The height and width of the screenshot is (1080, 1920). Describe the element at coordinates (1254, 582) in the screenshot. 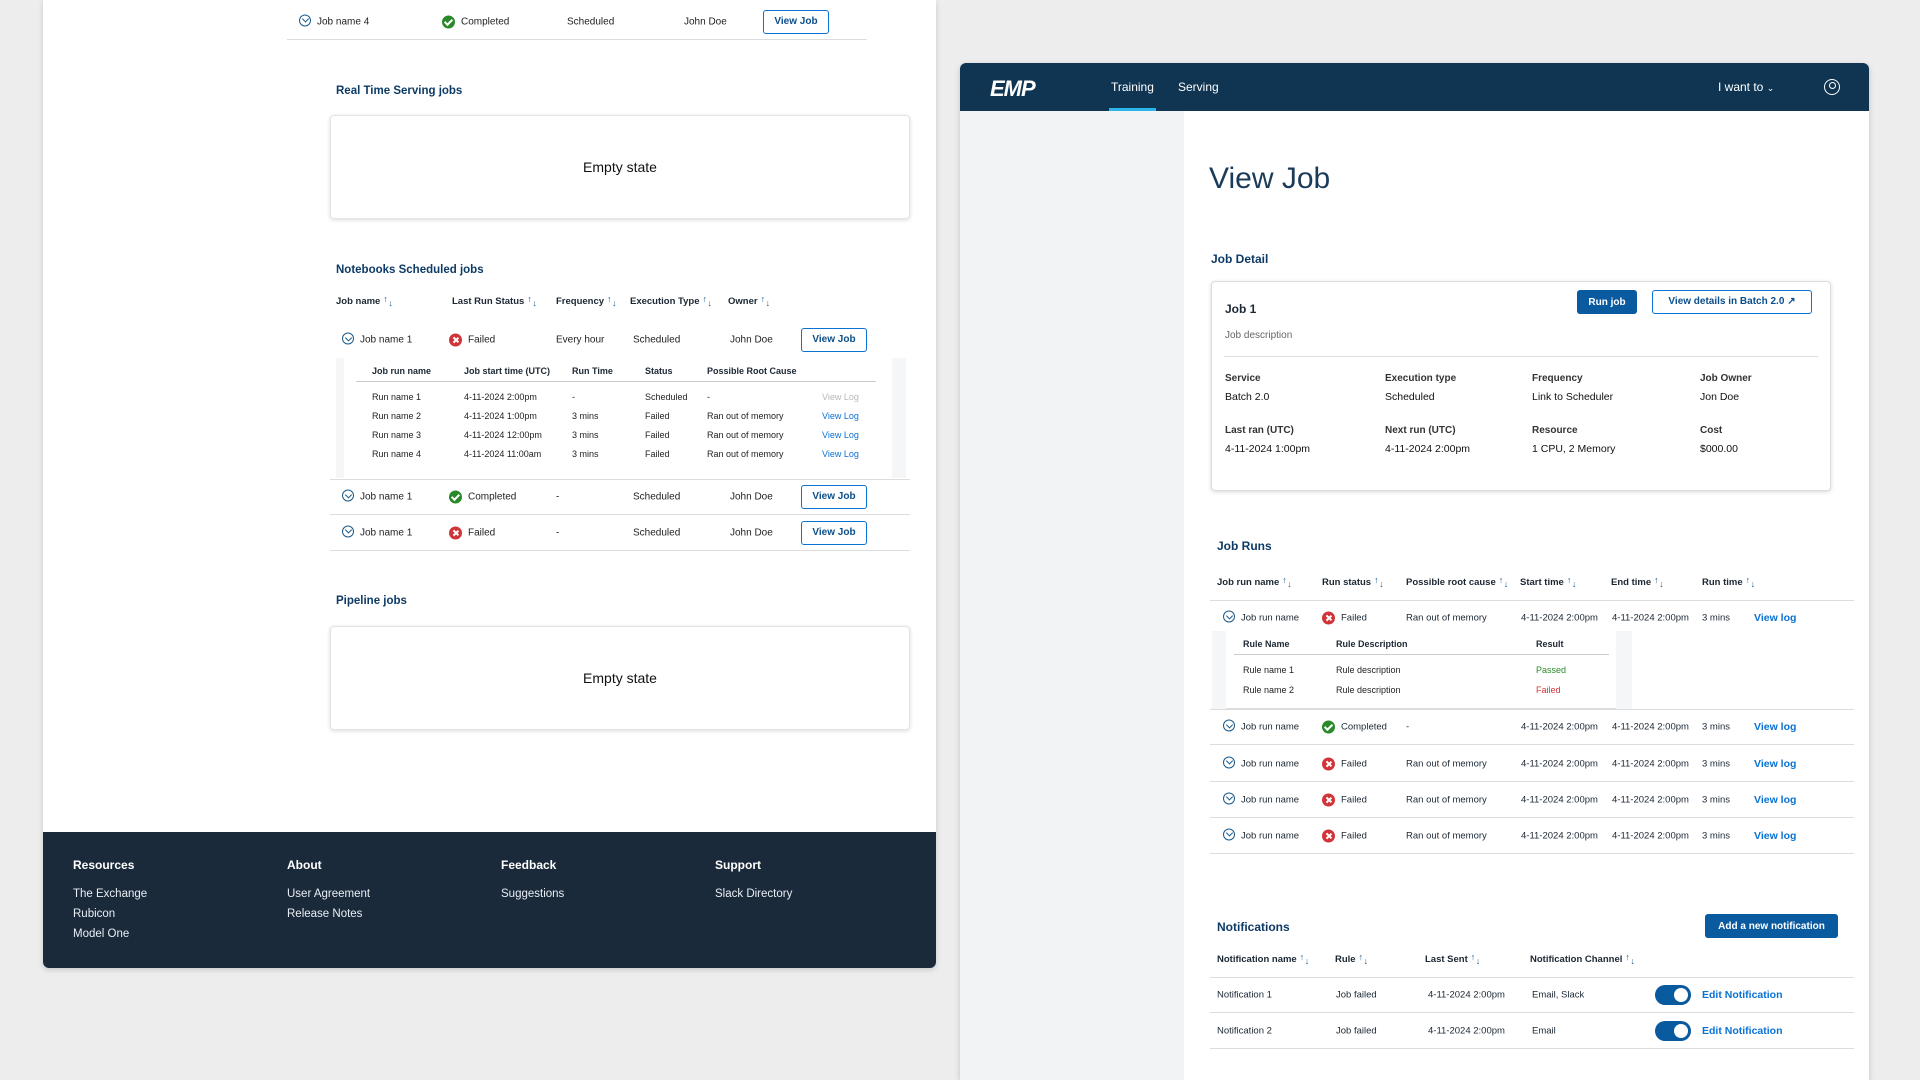

I see `col-header-run-name: Job run name` at that location.